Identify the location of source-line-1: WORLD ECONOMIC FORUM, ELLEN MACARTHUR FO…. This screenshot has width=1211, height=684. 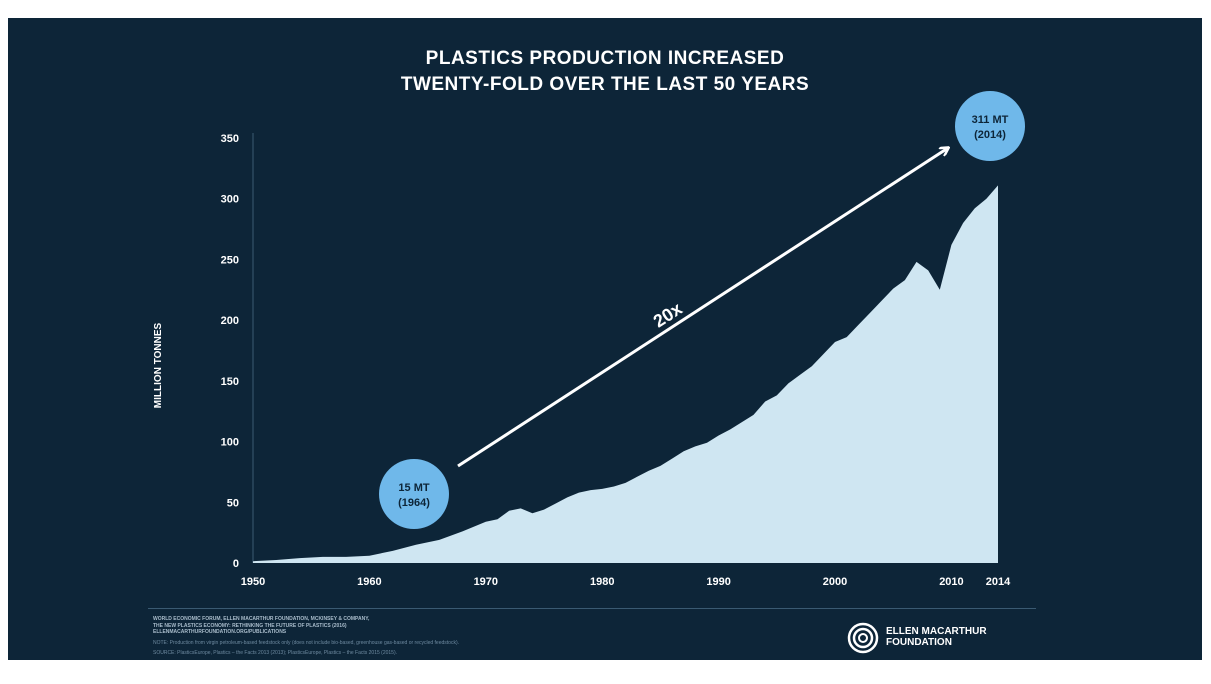
(261, 619).